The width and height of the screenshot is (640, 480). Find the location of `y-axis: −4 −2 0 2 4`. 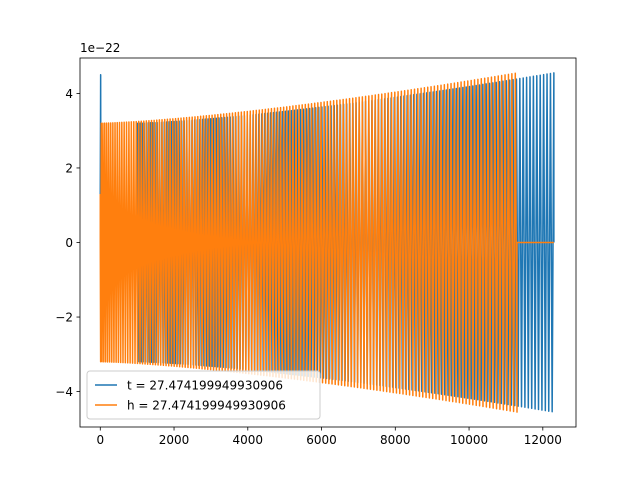

y-axis: −4 −2 0 2 4 is located at coordinates (67, 243).